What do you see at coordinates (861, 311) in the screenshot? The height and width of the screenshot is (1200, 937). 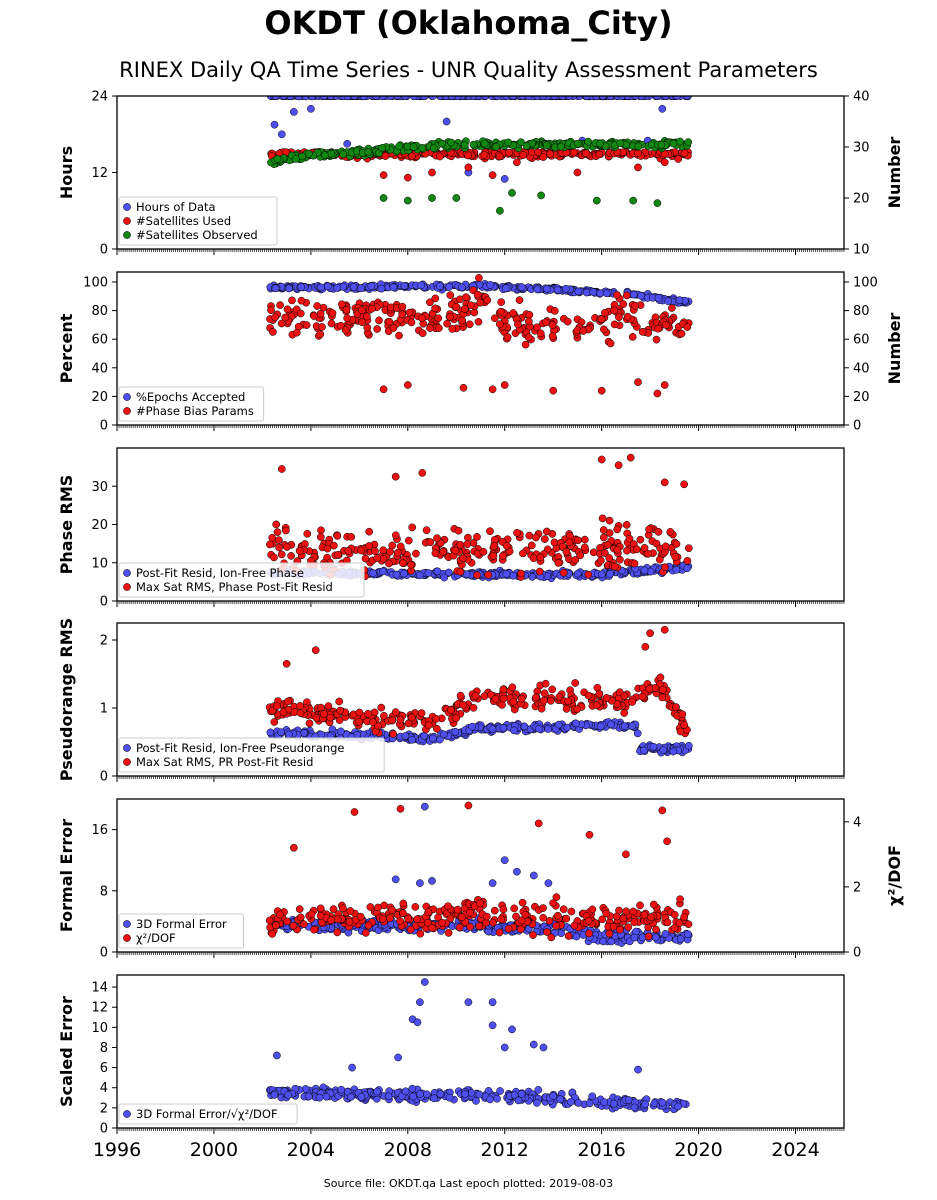 I see `y2-tick-label: 80` at bounding box center [861, 311].